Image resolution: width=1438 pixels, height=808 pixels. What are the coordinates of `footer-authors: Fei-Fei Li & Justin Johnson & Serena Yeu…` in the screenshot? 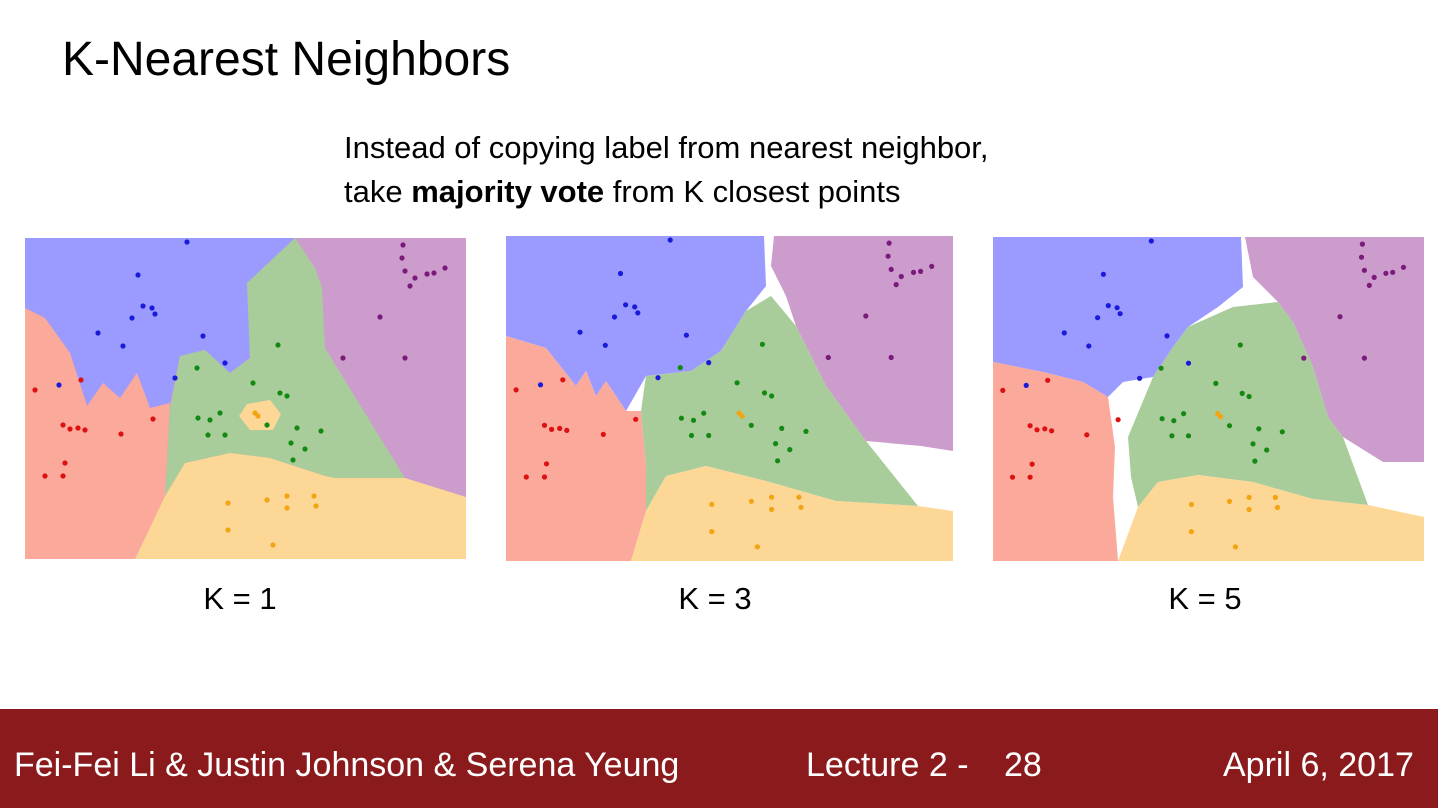 It's located at (347, 765).